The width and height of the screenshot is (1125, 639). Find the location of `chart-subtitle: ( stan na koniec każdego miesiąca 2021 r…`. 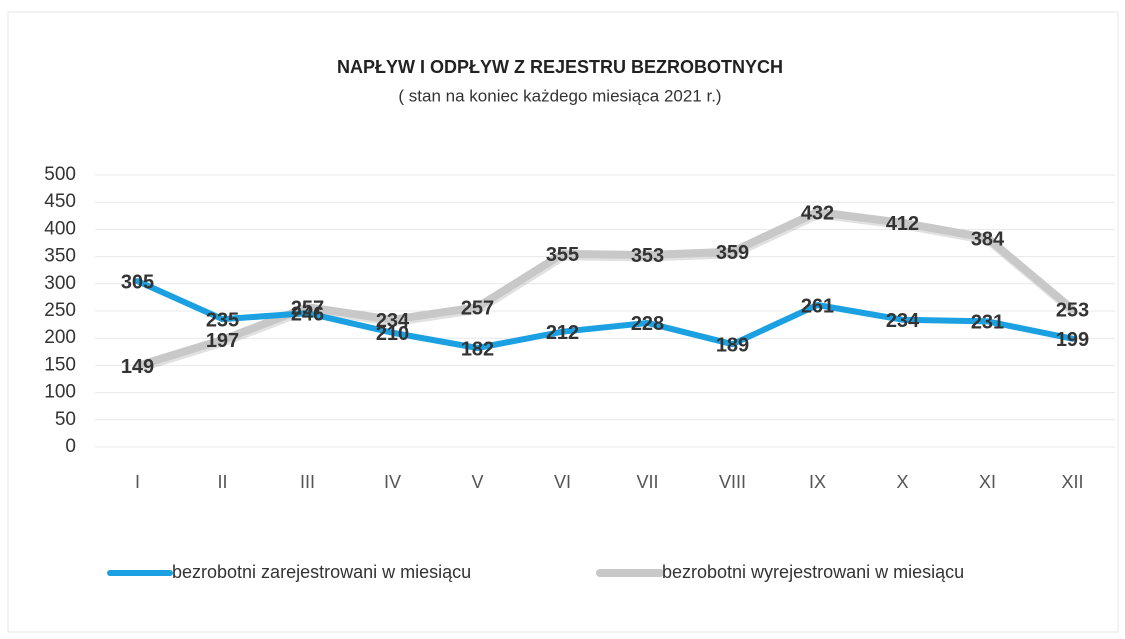

chart-subtitle: ( stan na koniec każdego miesiąca 2021 r… is located at coordinates (559, 95).